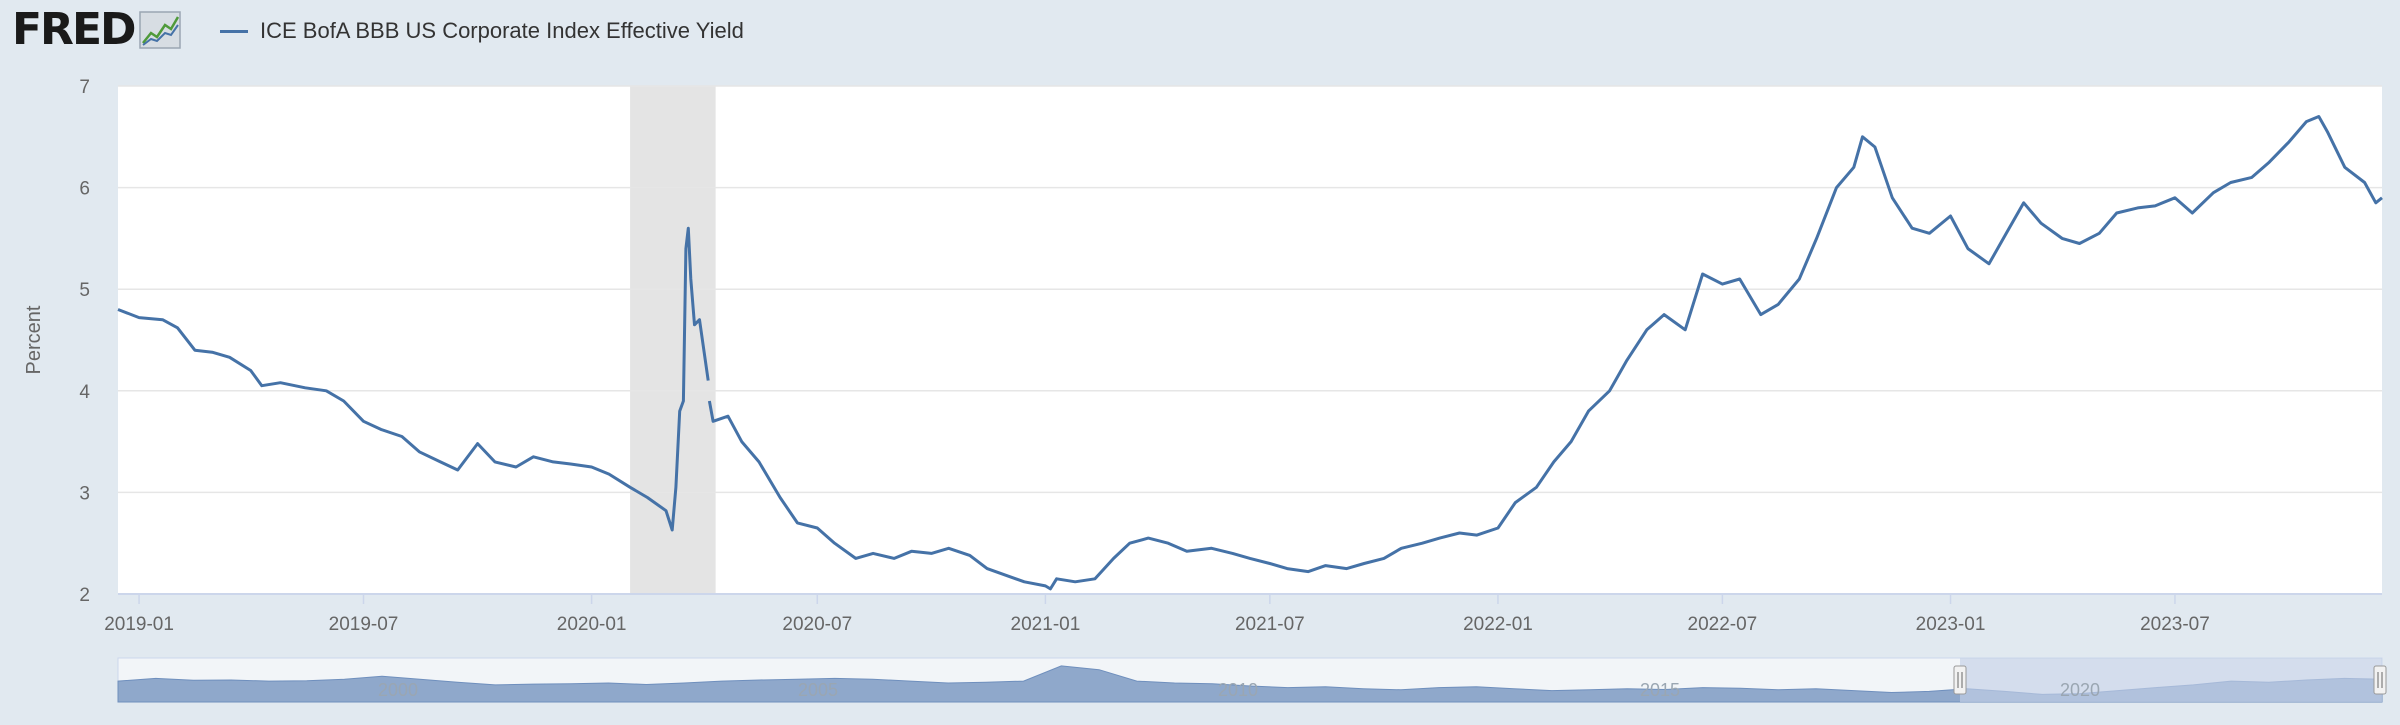  I want to click on navigator-left-handle, so click(1960, 680).